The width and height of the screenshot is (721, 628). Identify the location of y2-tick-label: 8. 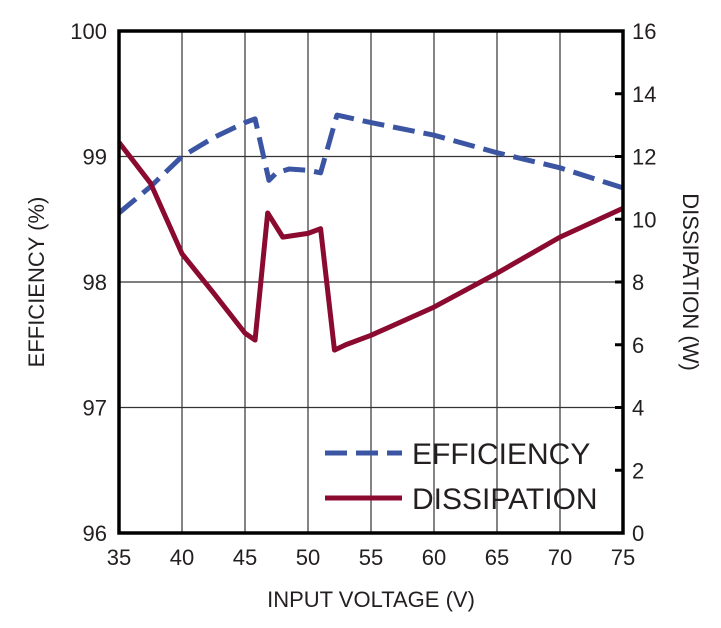
(638, 282).